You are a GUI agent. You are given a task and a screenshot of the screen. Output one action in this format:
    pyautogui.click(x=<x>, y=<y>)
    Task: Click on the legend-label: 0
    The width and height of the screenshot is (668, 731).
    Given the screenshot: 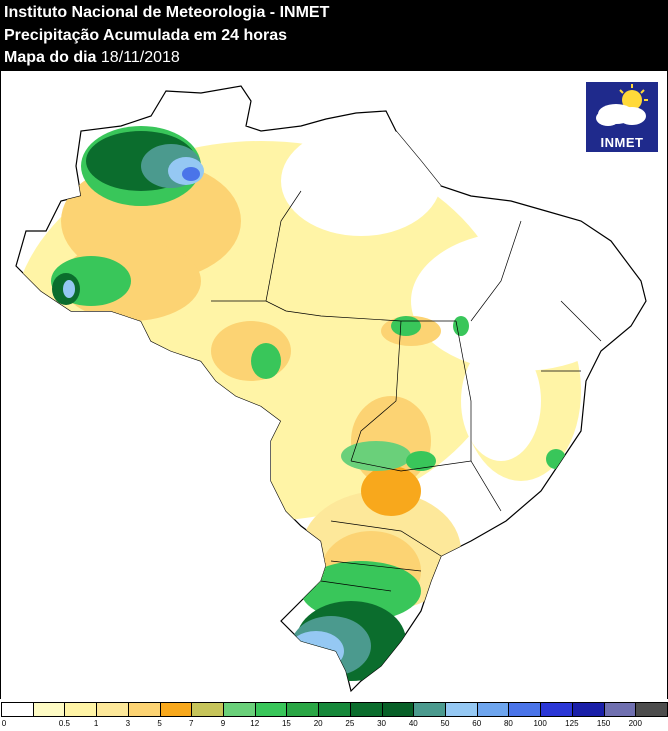 What is the action you would take?
    pyautogui.click(x=4, y=723)
    